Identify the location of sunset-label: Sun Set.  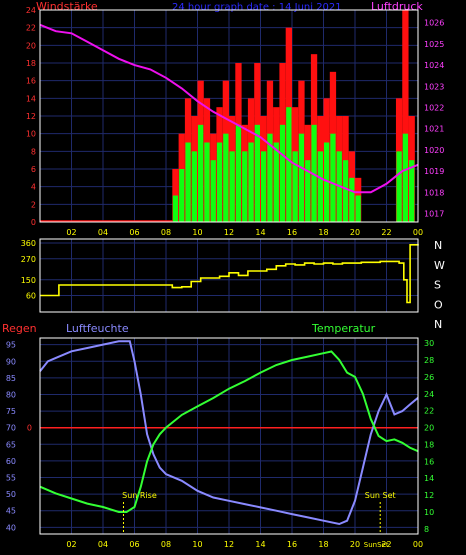
(380, 495).